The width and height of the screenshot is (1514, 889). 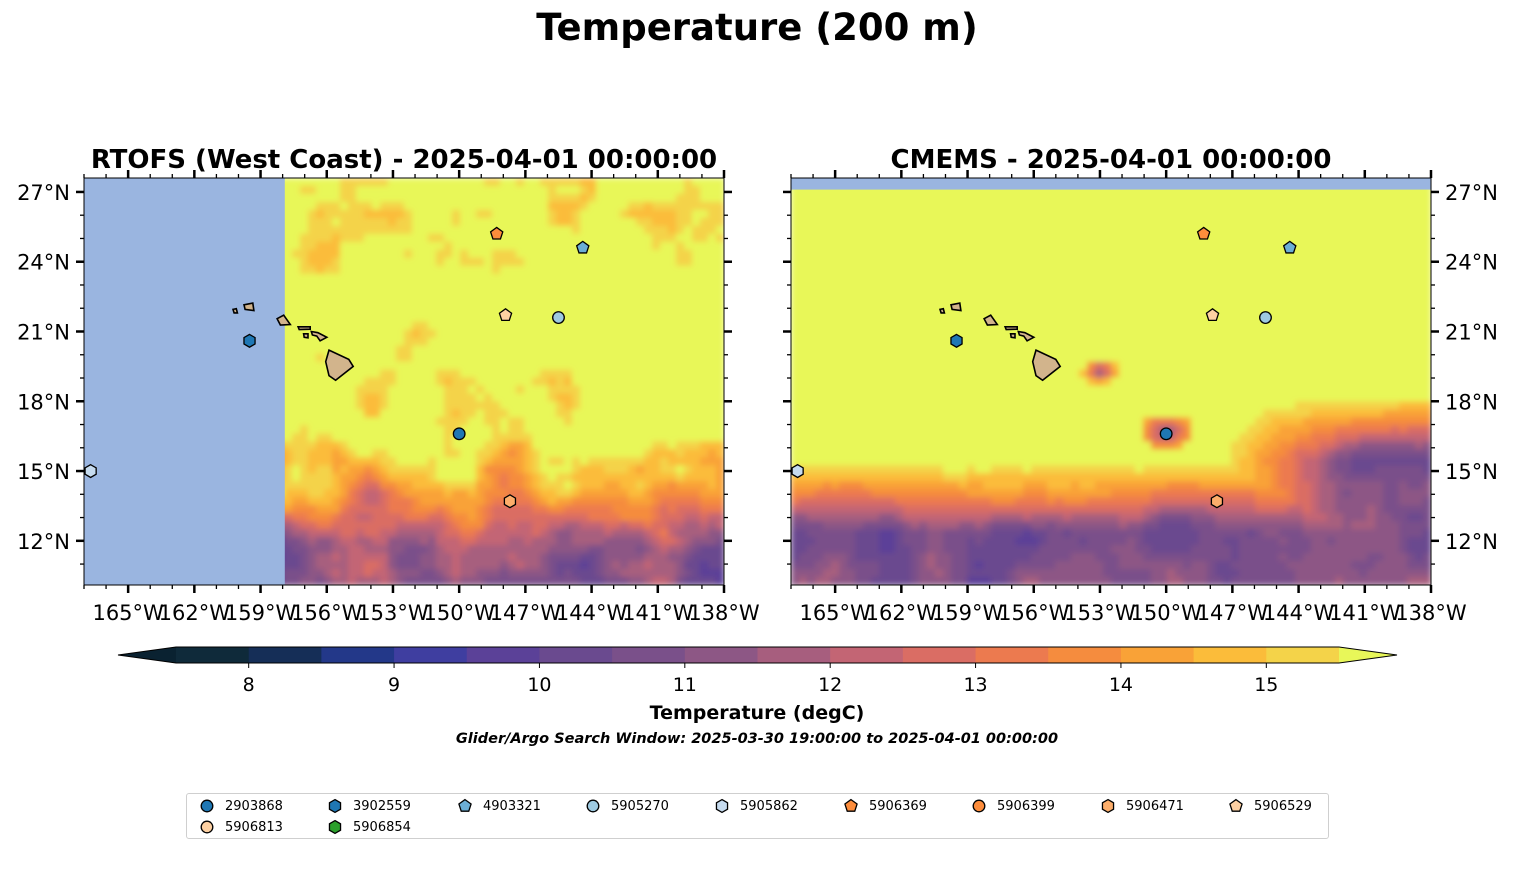 I want to click on cmems-float-markers, so click(x=1044, y=367).